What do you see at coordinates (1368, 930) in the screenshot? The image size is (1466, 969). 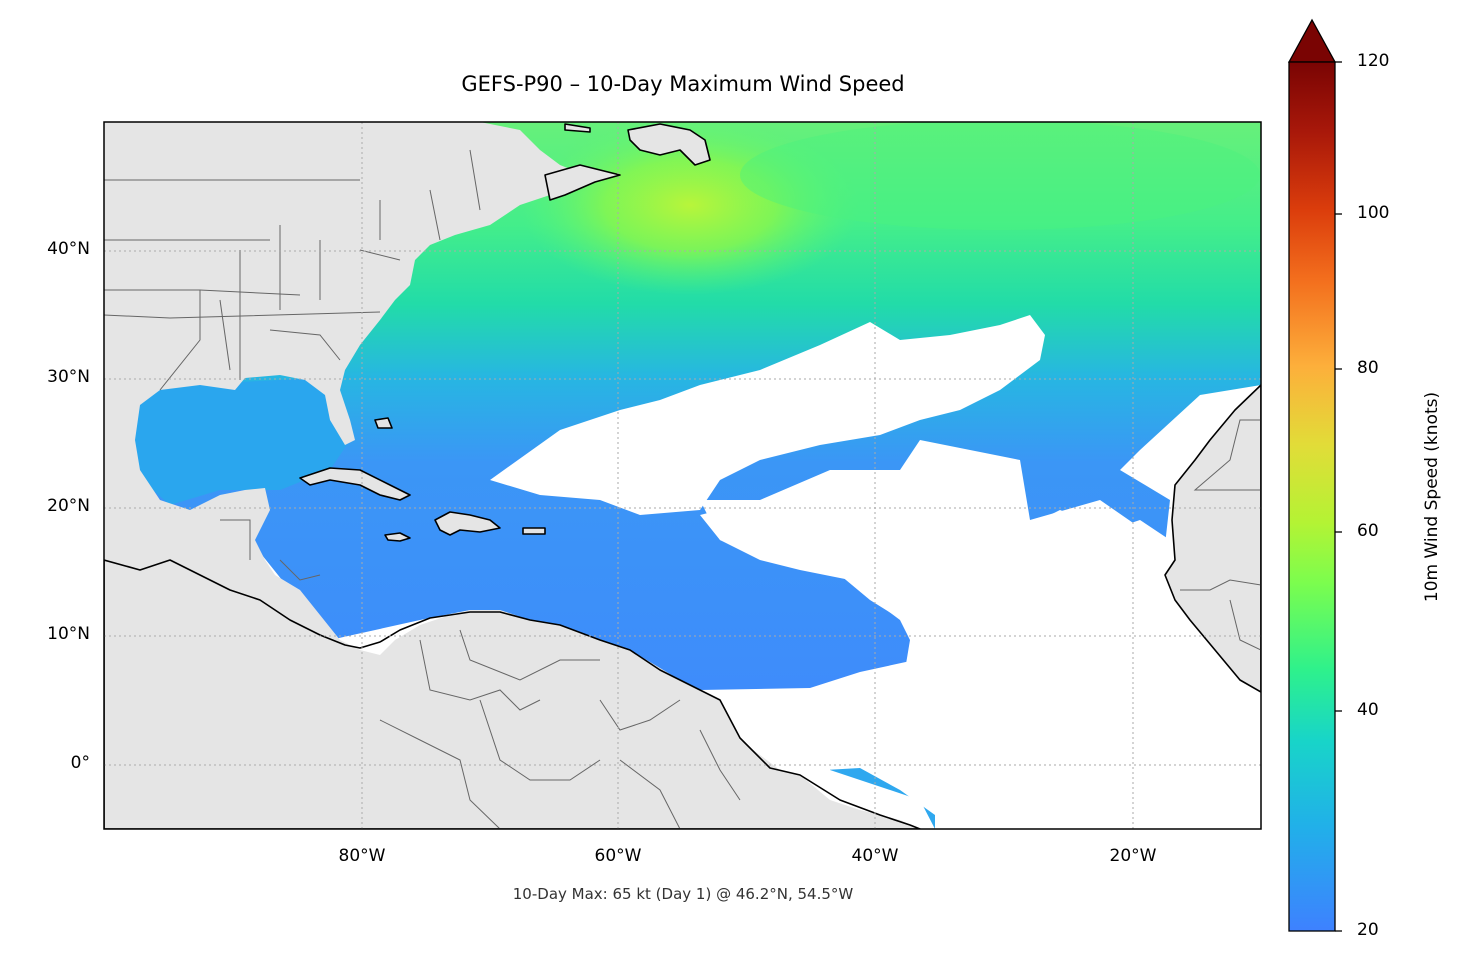 I see `colorbar-tick-20: 20` at bounding box center [1368, 930].